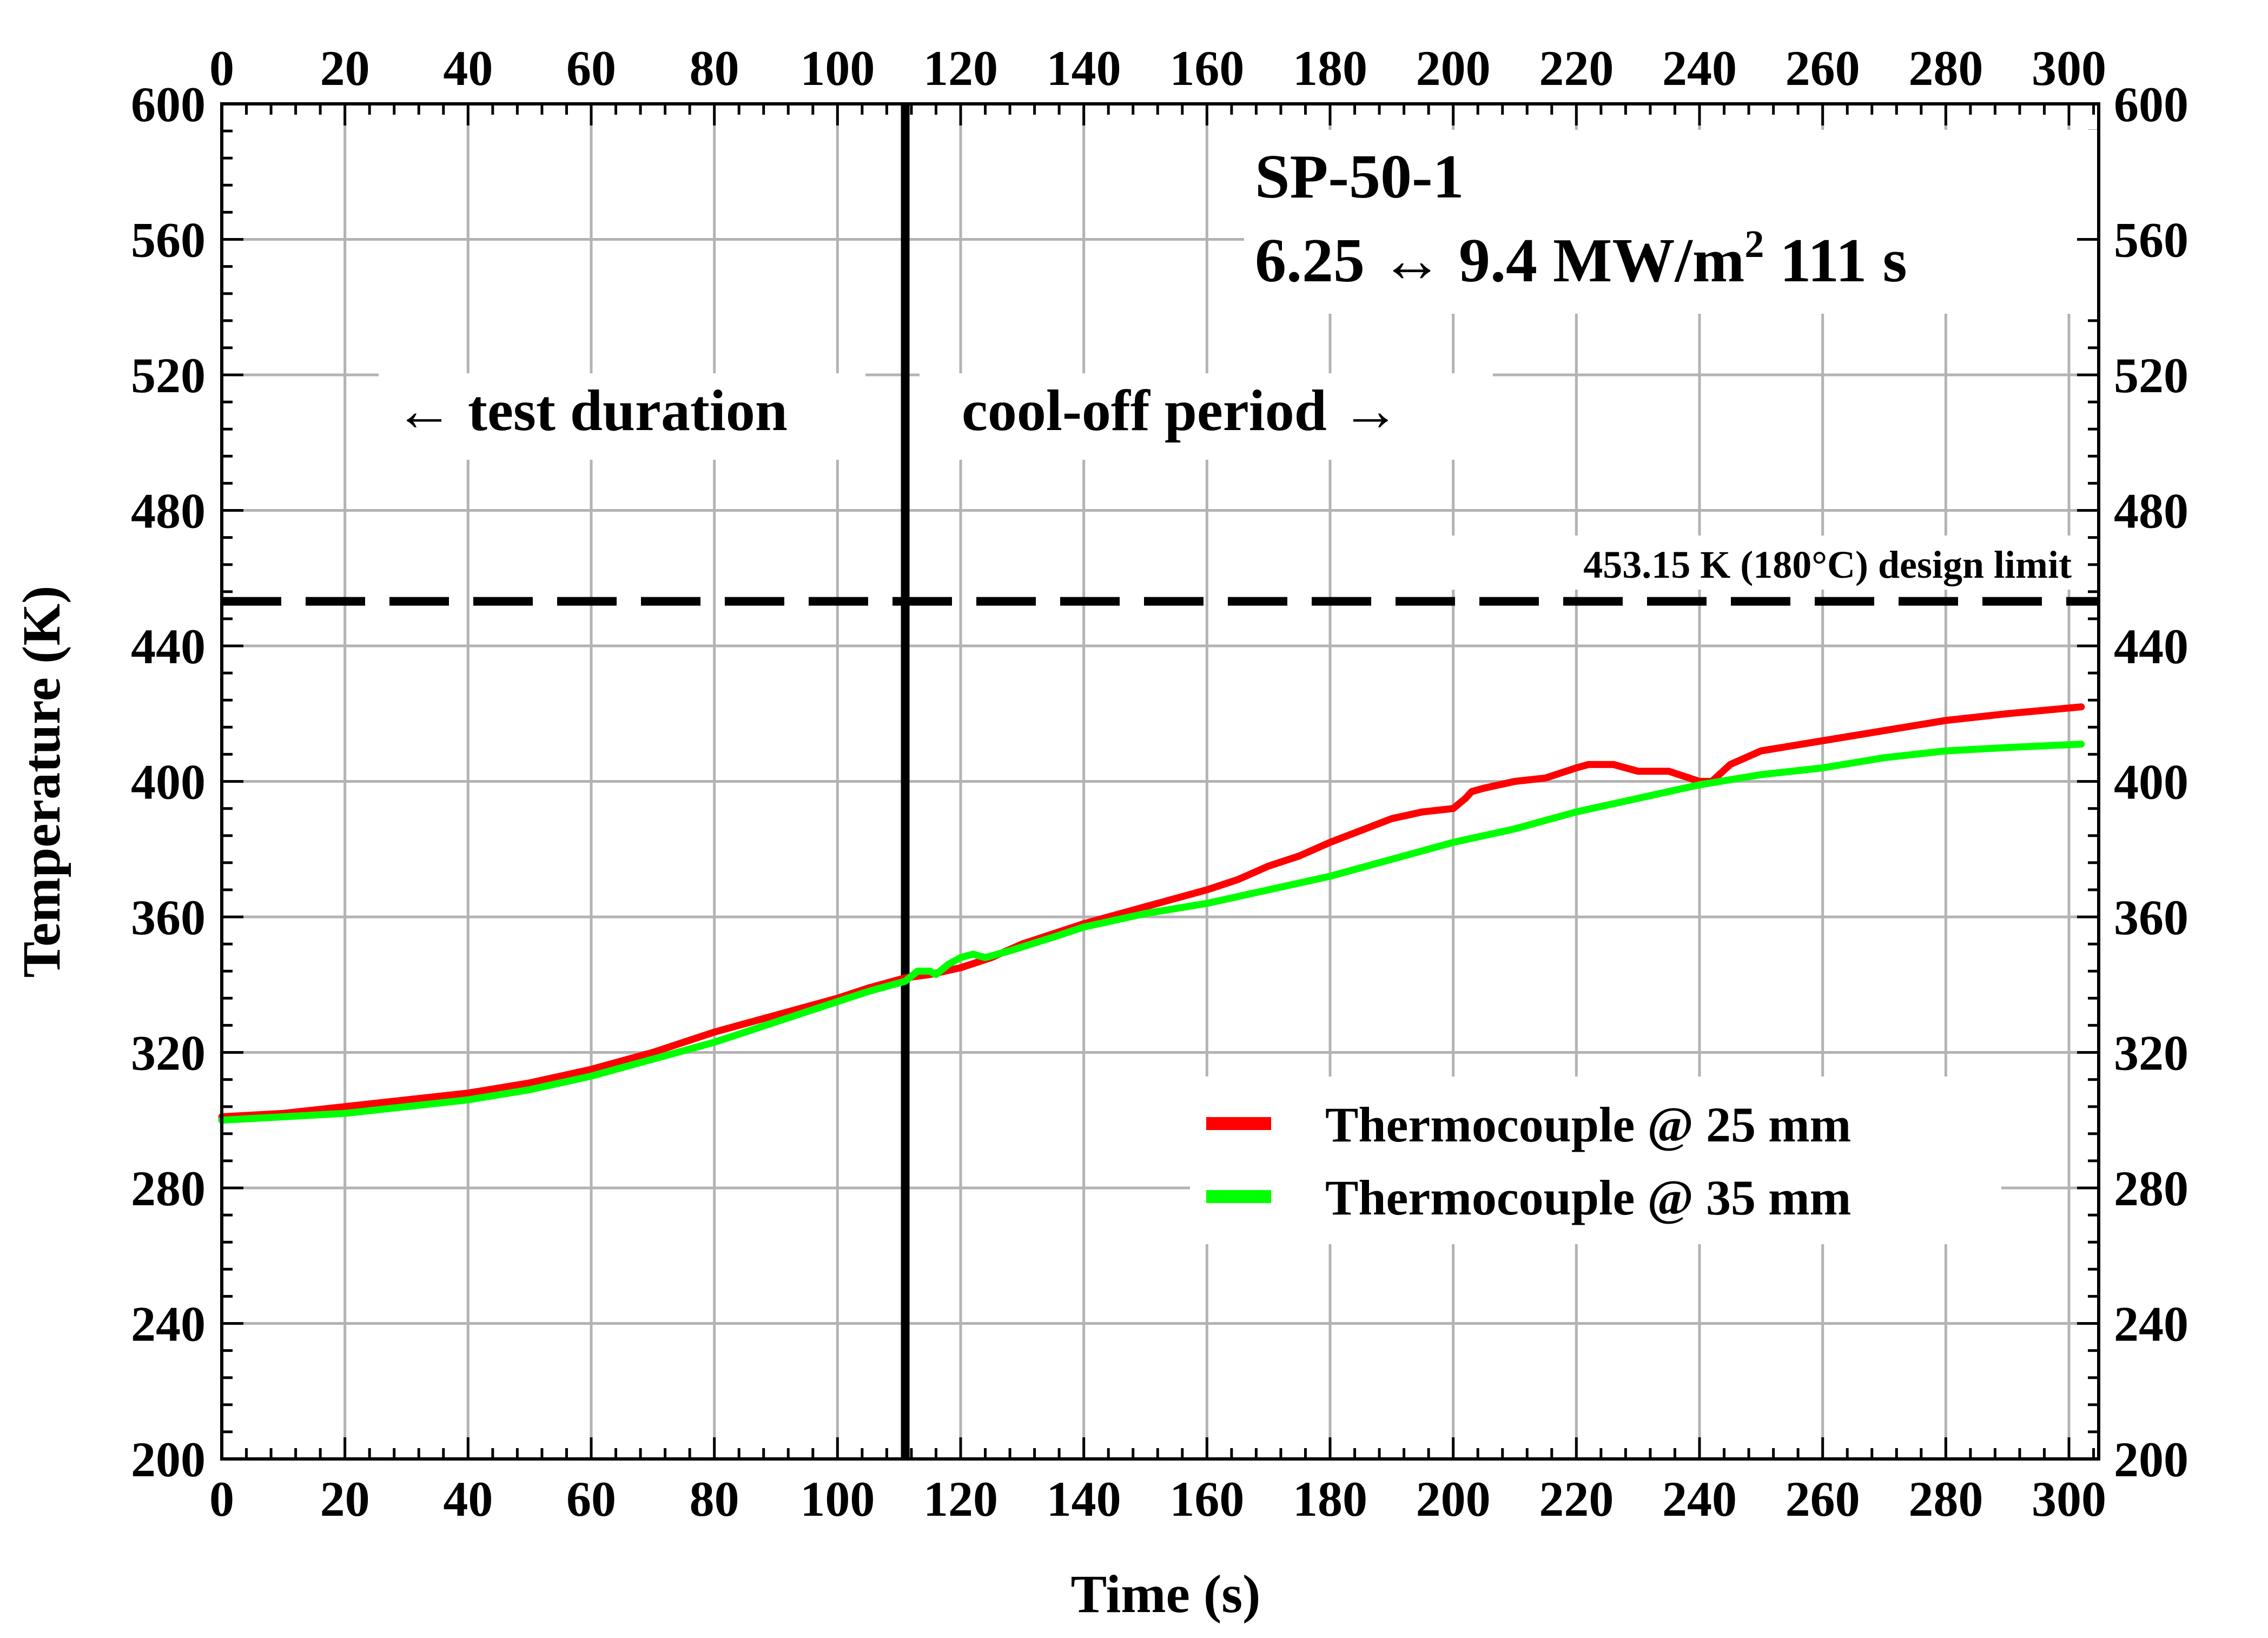 This screenshot has width=2268, height=1638. Describe the element at coordinates (1330, 68) in the screenshot. I see `x-tick-label-top: 180` at that location.